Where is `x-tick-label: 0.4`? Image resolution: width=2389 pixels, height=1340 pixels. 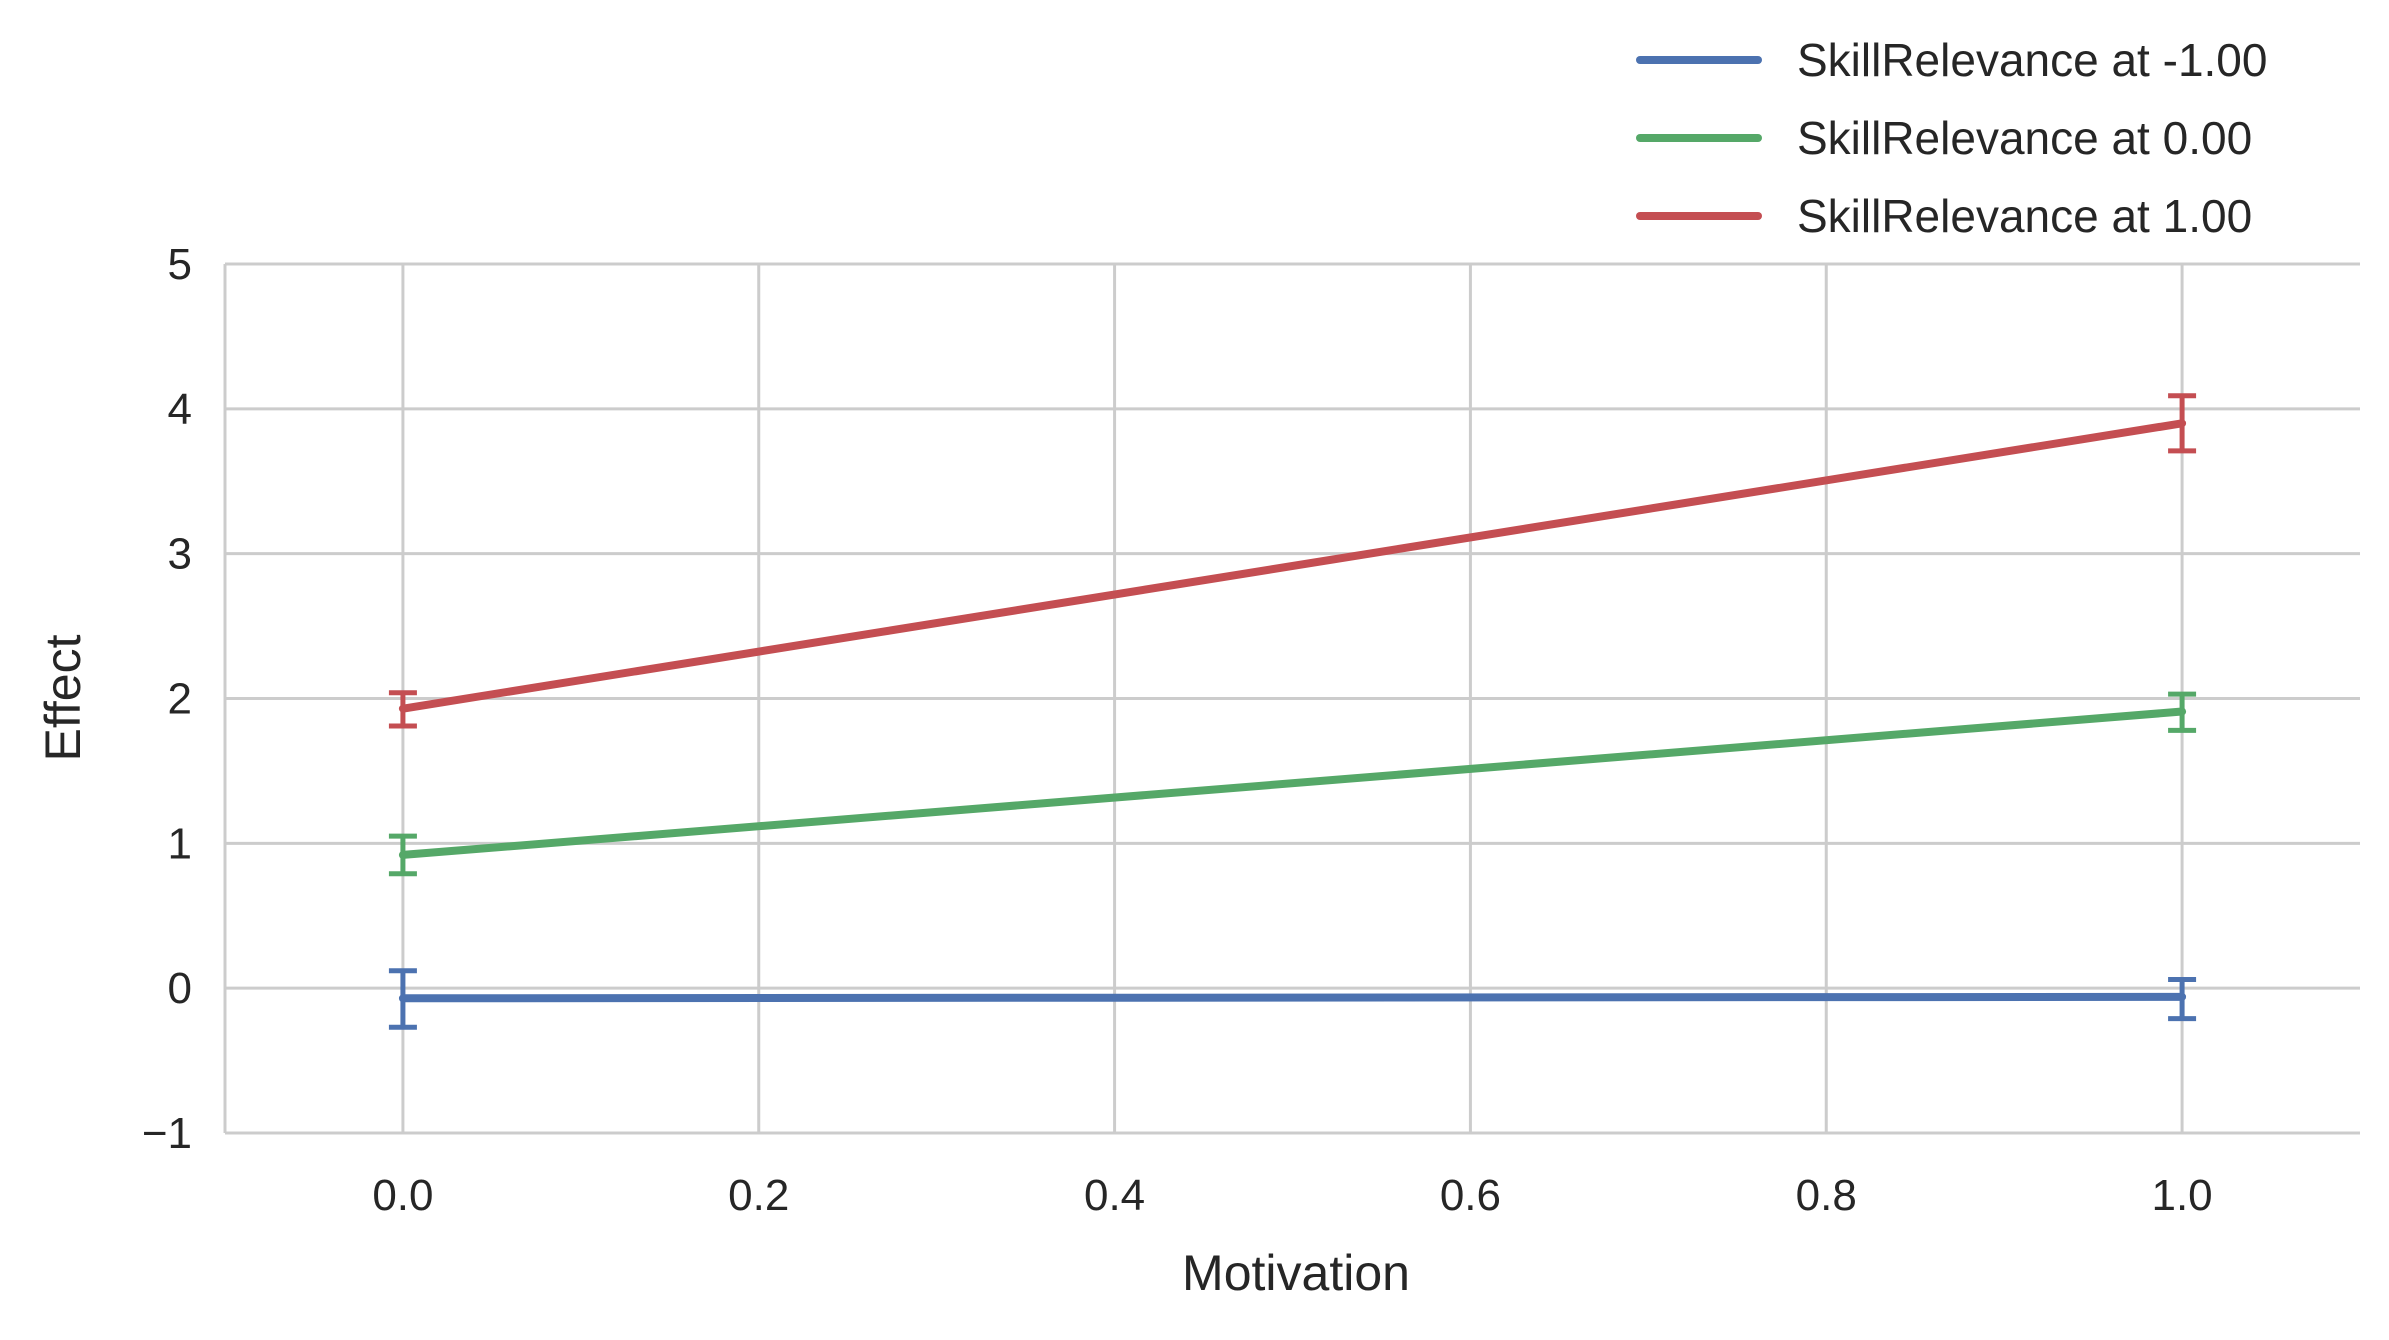 x-tick-label: 0.4 is located at coordinates (1114, 1195).